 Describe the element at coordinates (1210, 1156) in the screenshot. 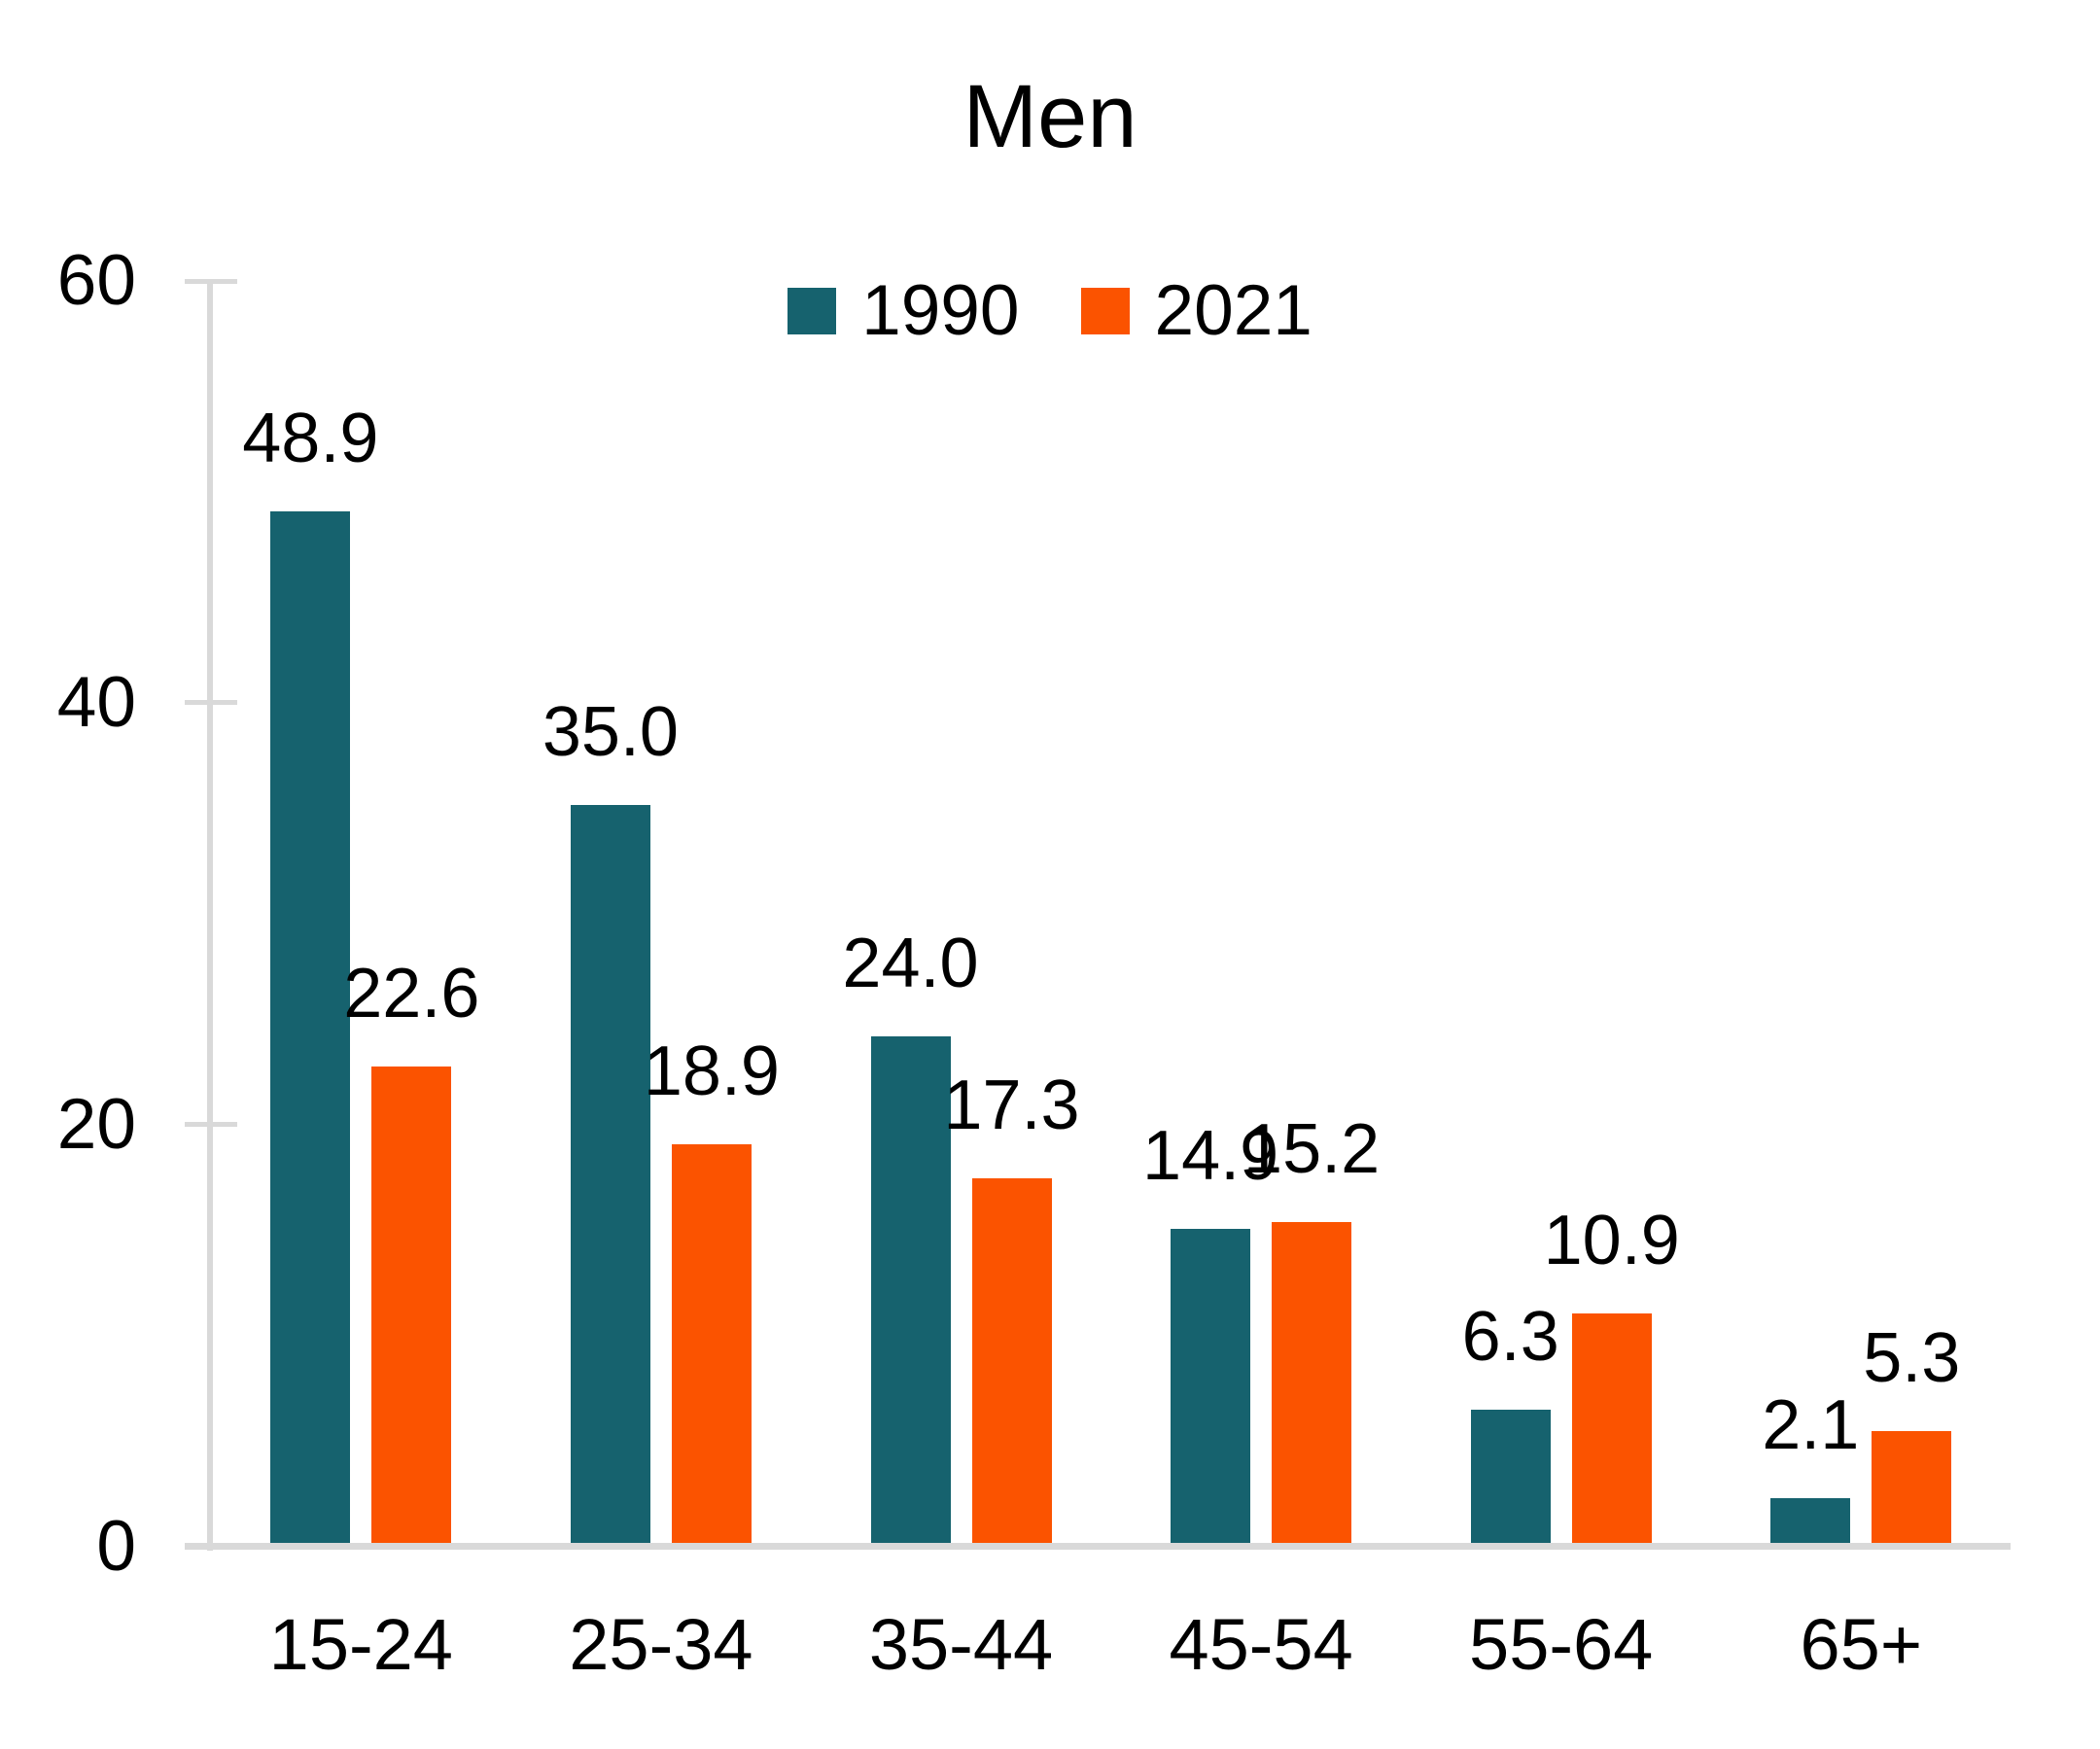

I see `value-label-1990-45-54: 14.9` at that location.